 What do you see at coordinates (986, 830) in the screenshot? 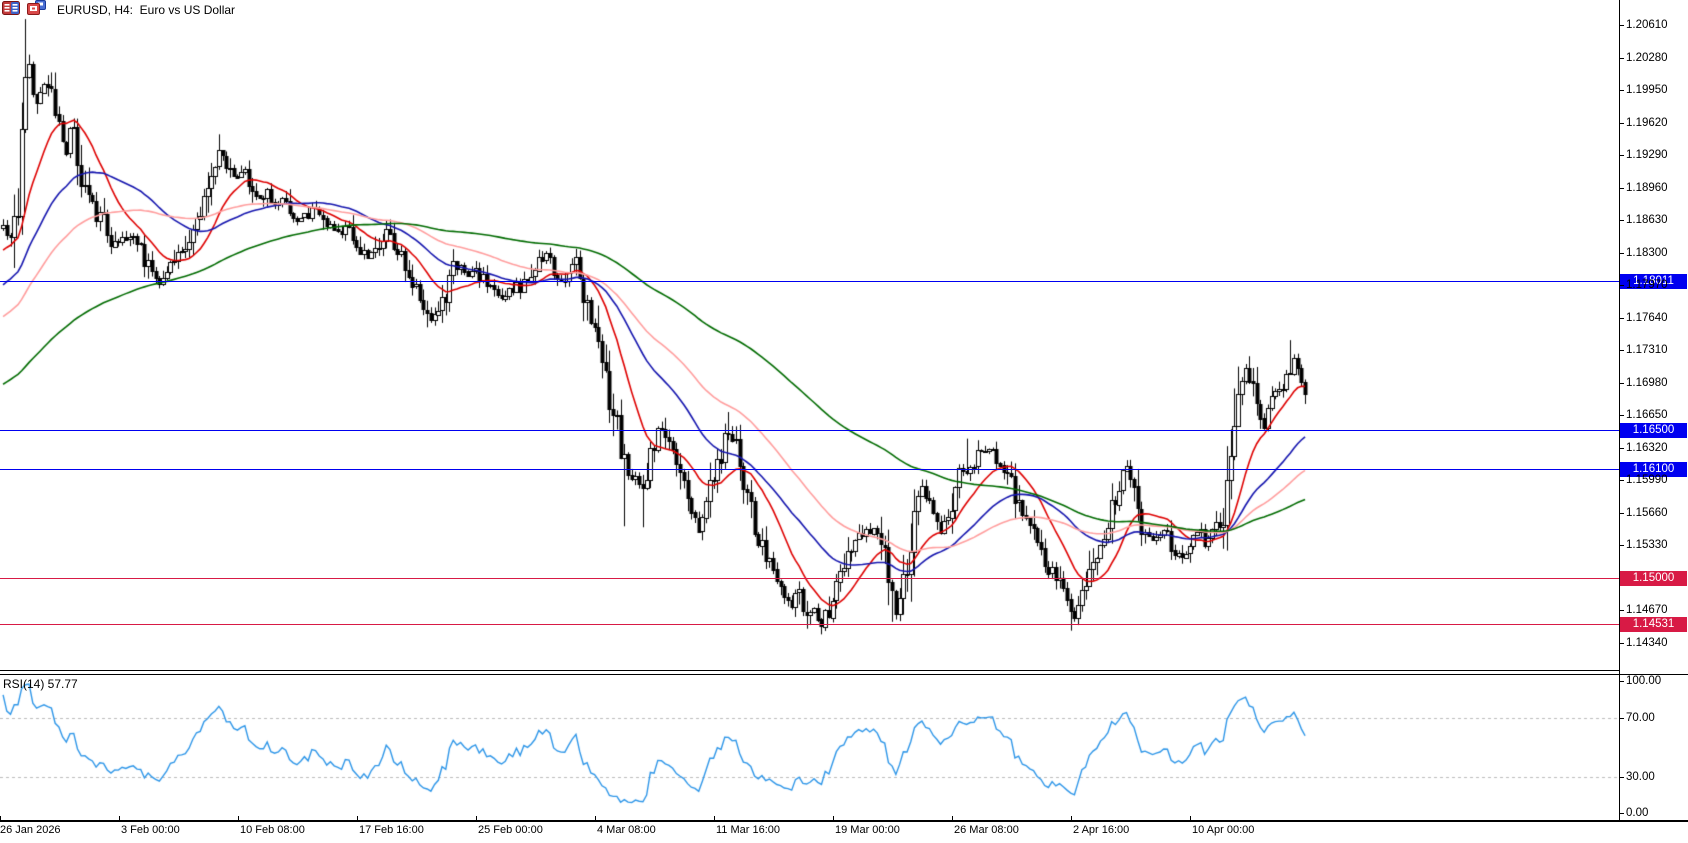
I see `date-axis-label: 26 Mar 08:00` at bounding box center [986, 830].